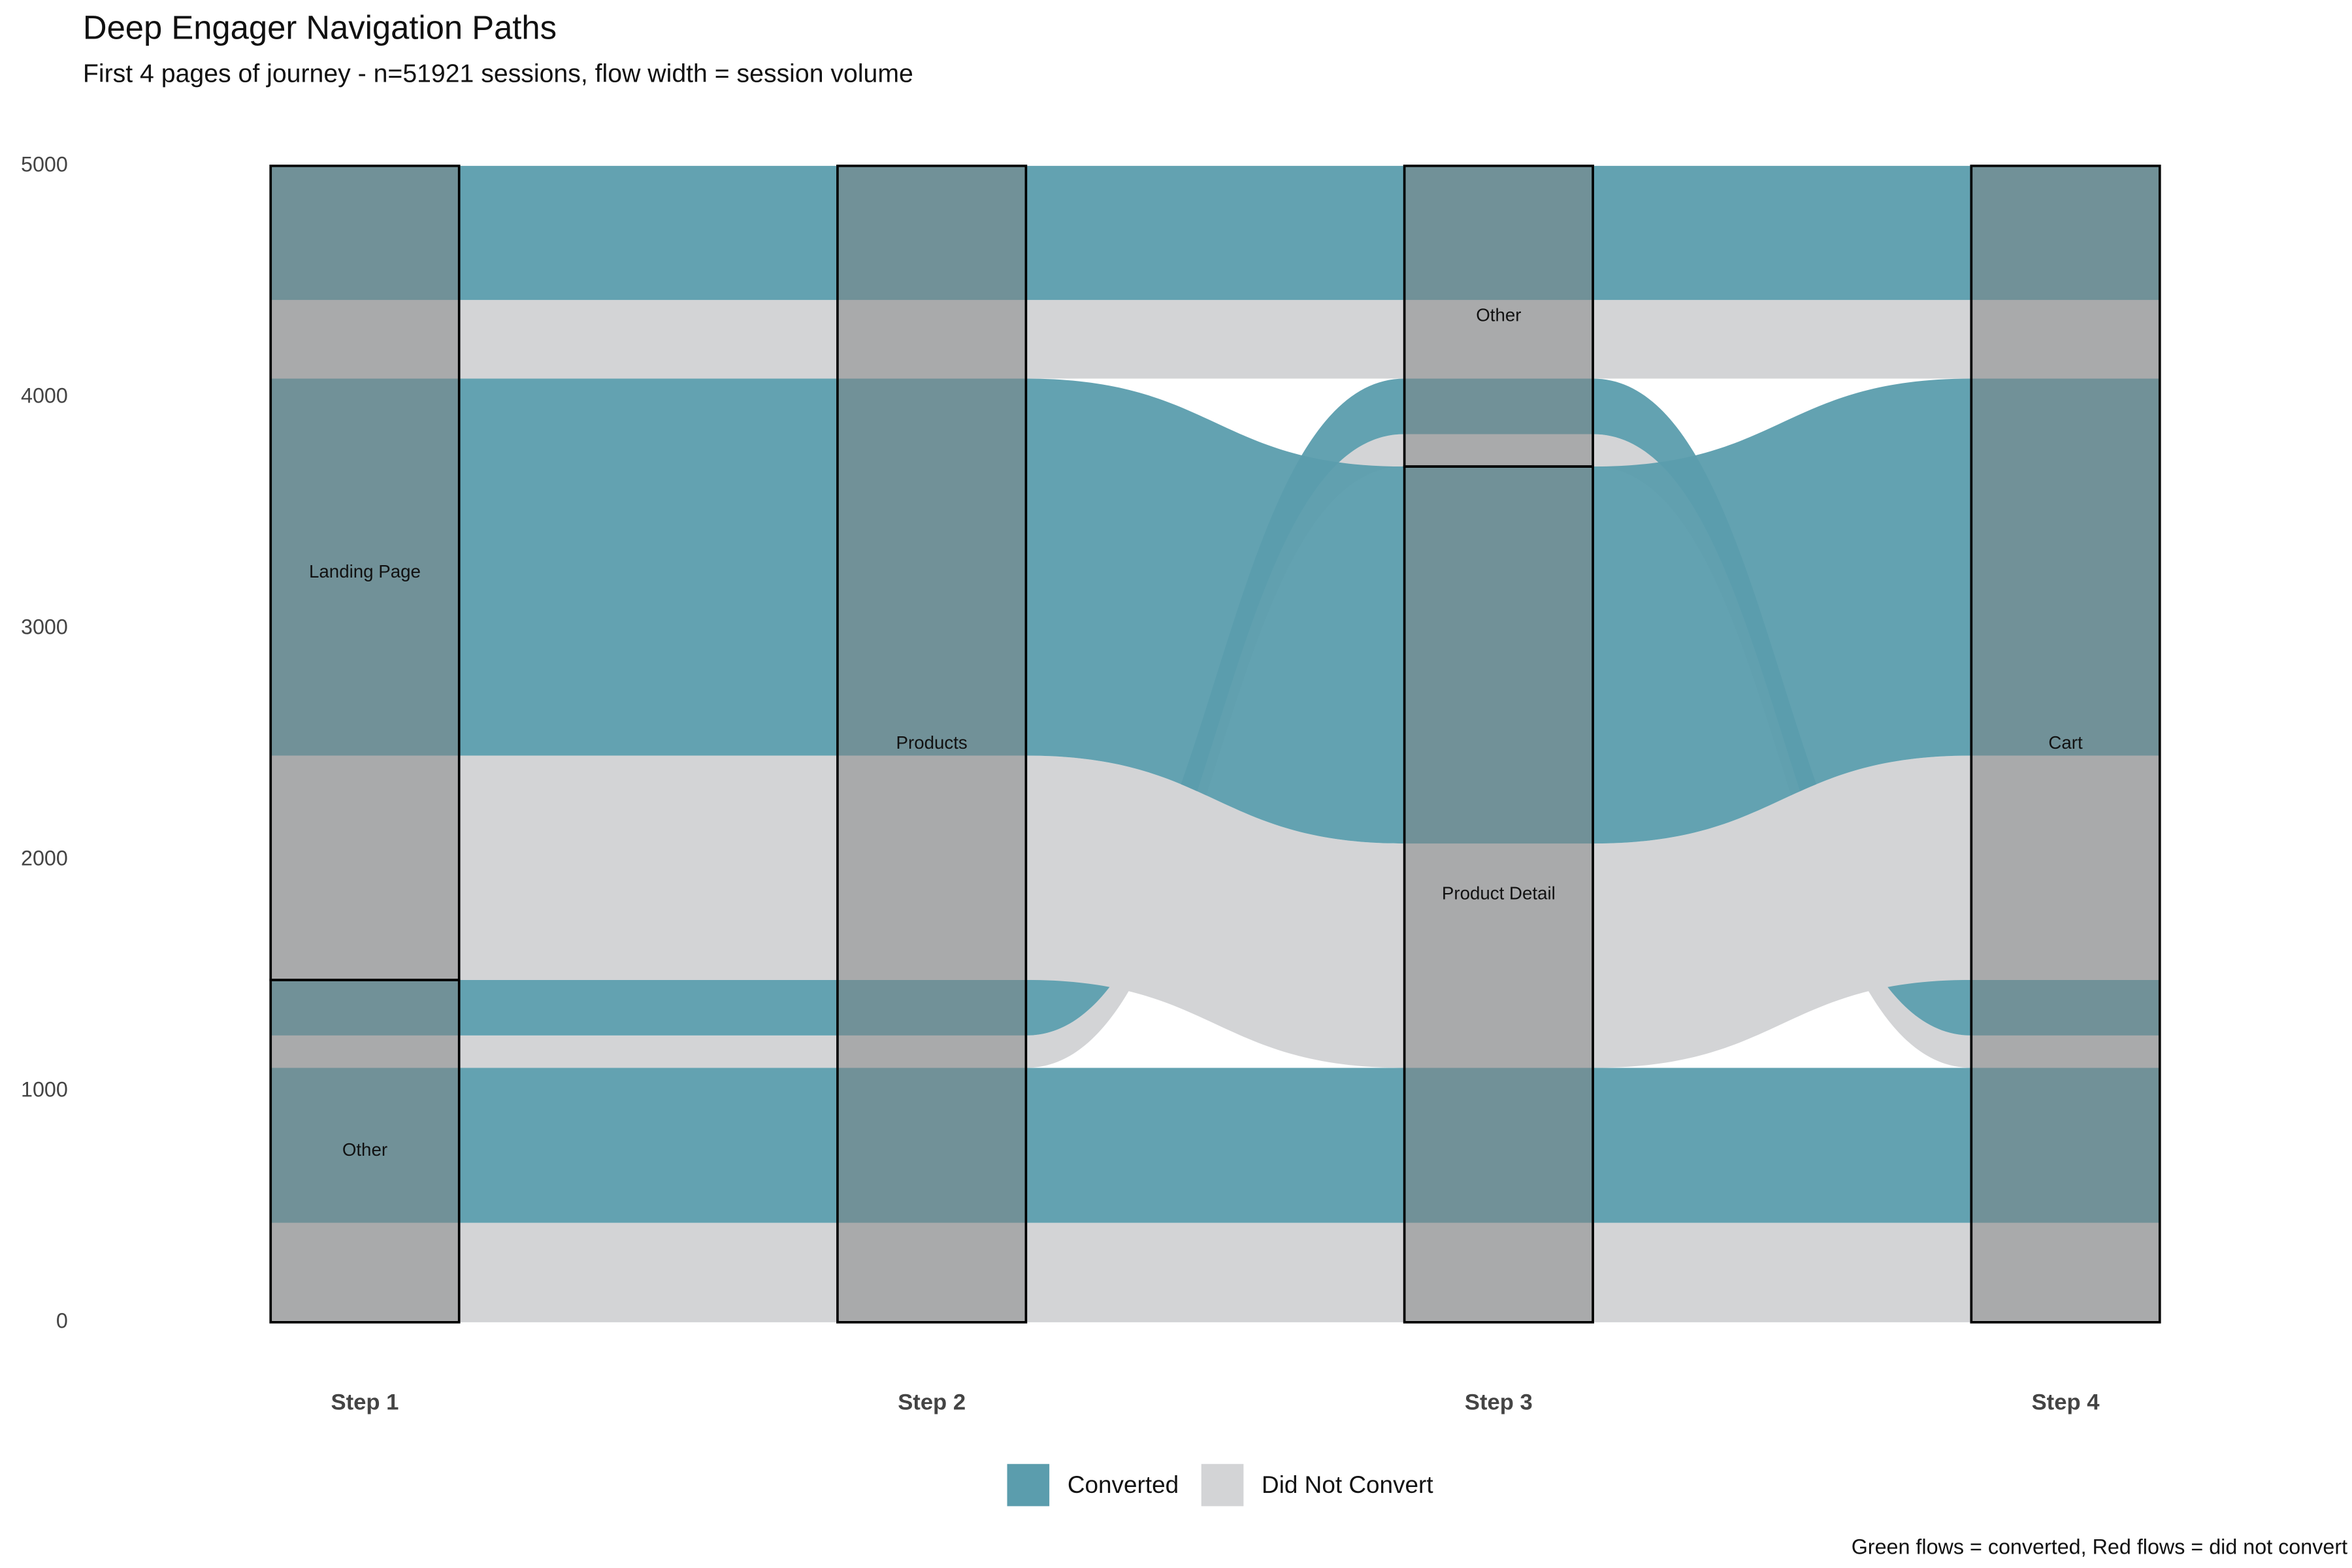 The height and width of the screenshot is (1568, 2352). Describe the element at coordinates (365, 1402) in the screenshot. I see `x-tick-label: Step 1` at that location.